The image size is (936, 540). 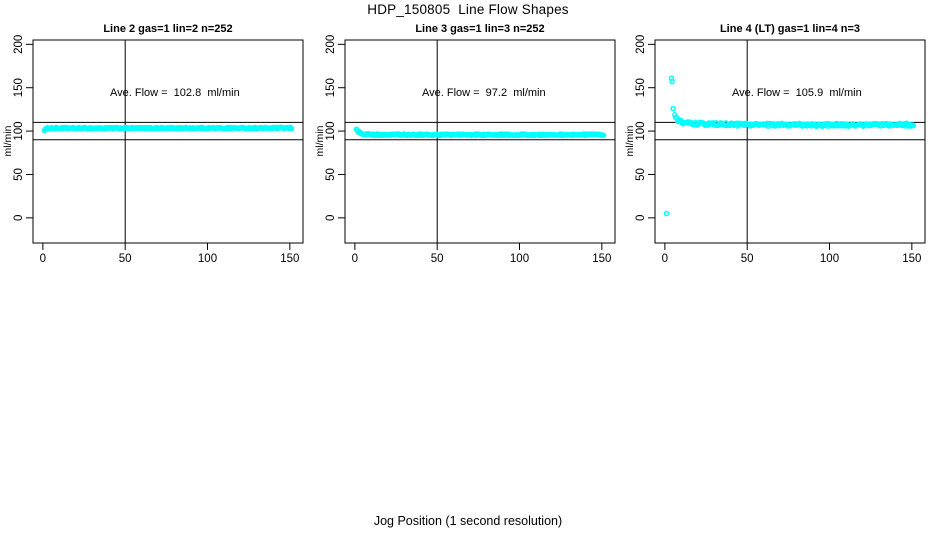 I want to click on panel-title: Line 4 (LT) gas=1 lin=4 n=3, so click(x=790, y=29).